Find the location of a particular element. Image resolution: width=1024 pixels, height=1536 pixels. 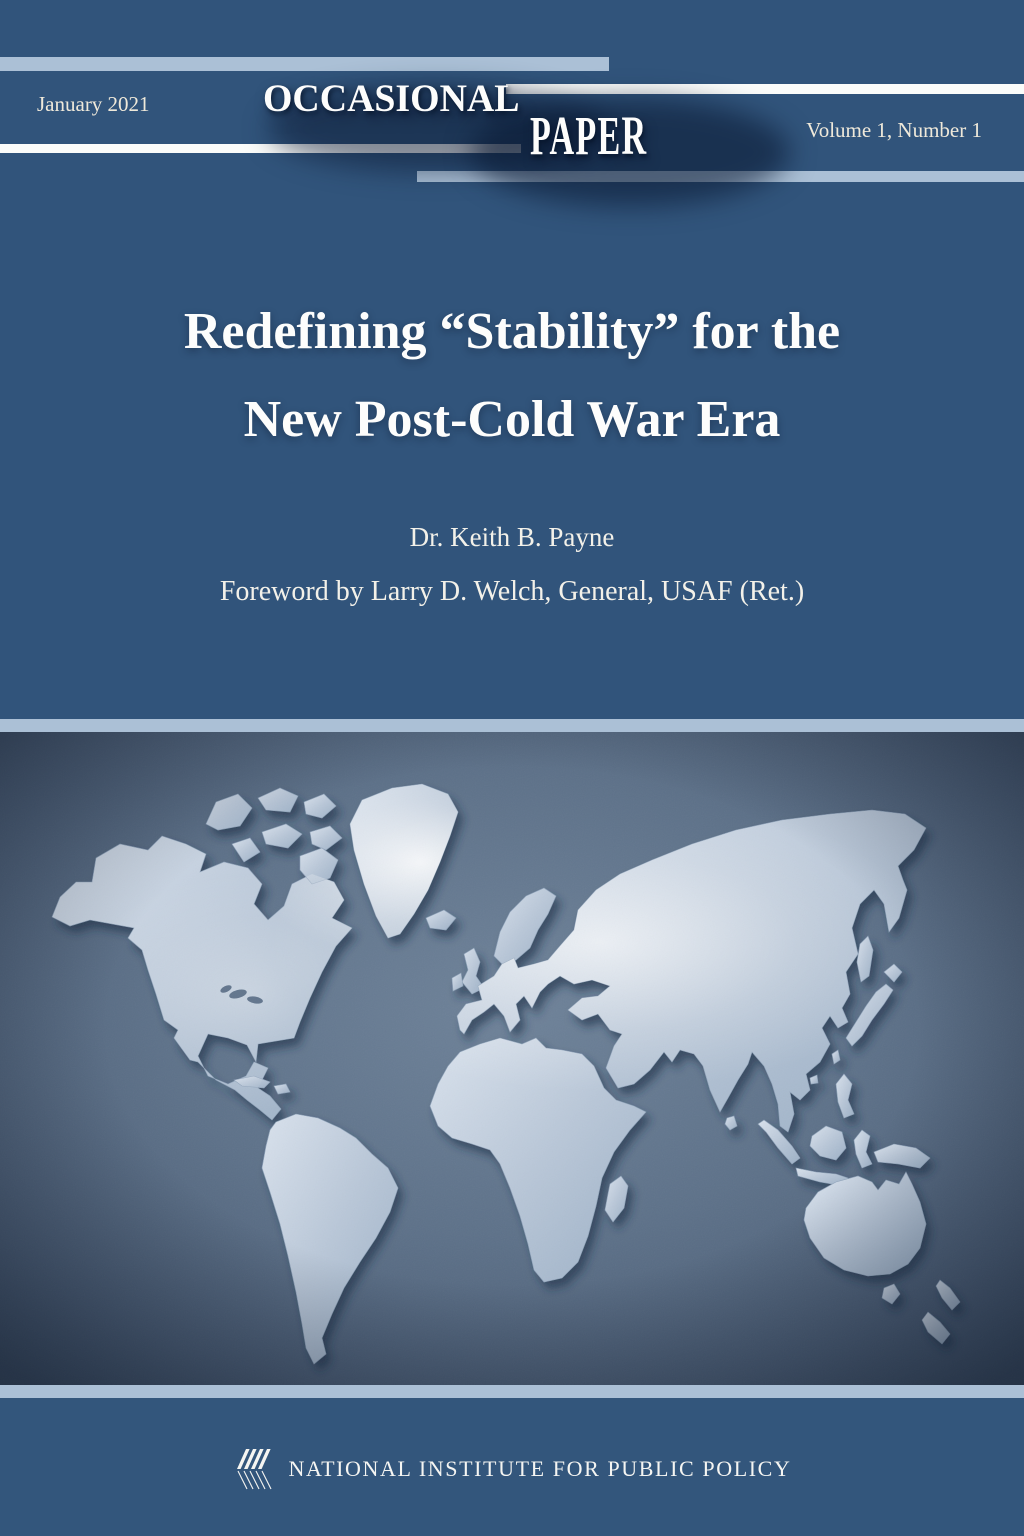

top-accent-bar is located at coordinates (304, 64).